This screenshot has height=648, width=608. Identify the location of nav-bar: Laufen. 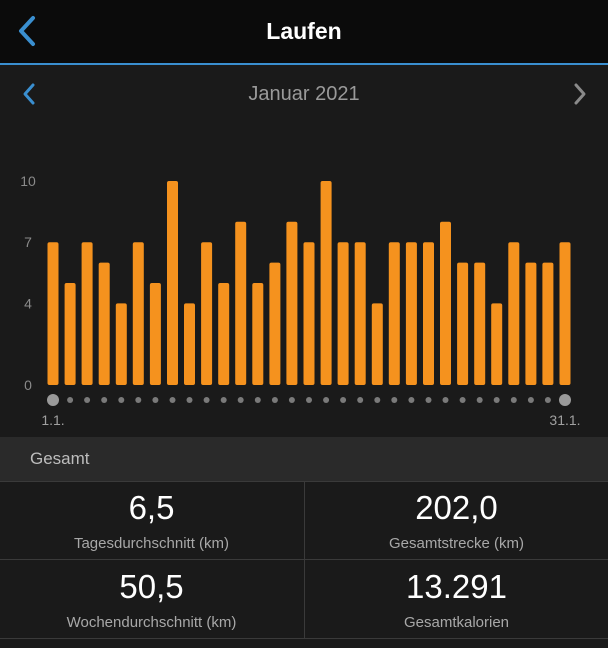
(304, 32).